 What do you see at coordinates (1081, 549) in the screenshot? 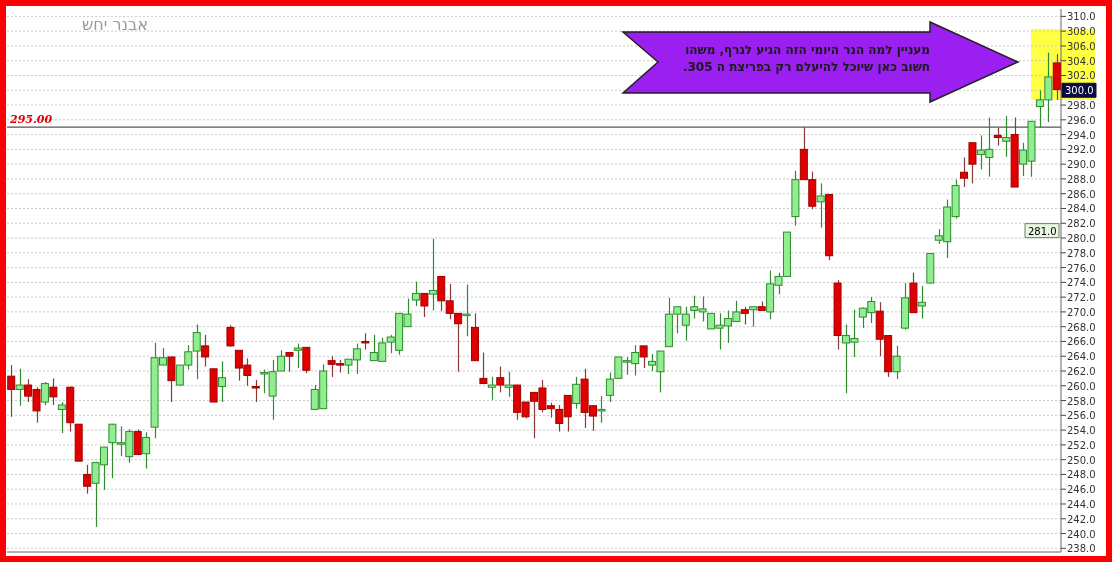
I see `y-tick-label: 238.0` at bounding box center [1081, 549].